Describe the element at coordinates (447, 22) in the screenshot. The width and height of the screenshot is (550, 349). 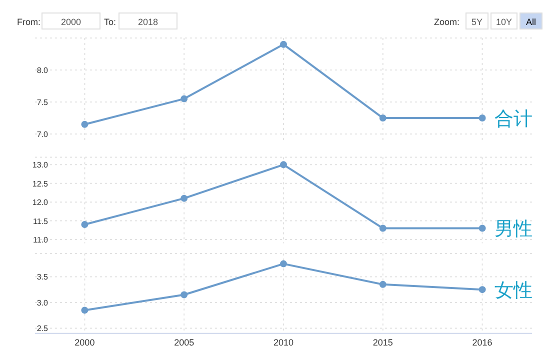
I see `text: Zoom:` at that location.